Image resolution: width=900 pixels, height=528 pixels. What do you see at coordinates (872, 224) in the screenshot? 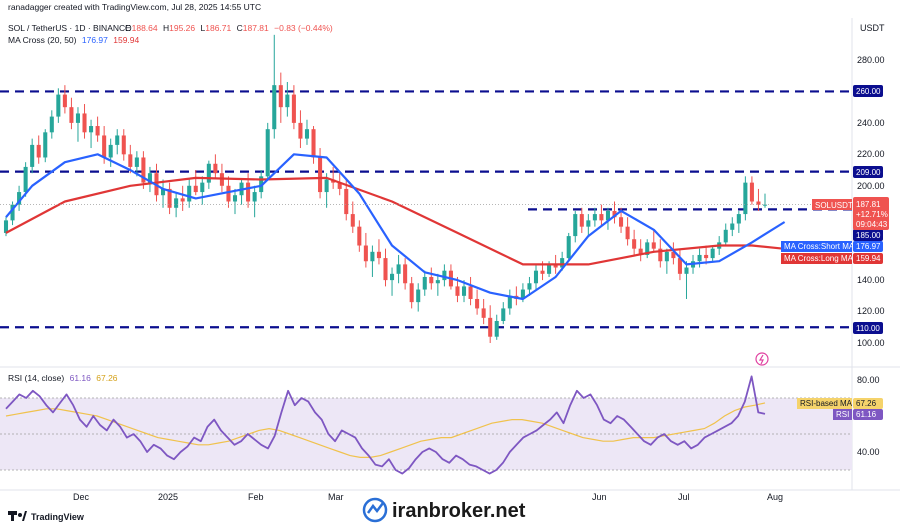
I see `price-tag-countdown: 09:04:43` at bounding box center [872, 224].